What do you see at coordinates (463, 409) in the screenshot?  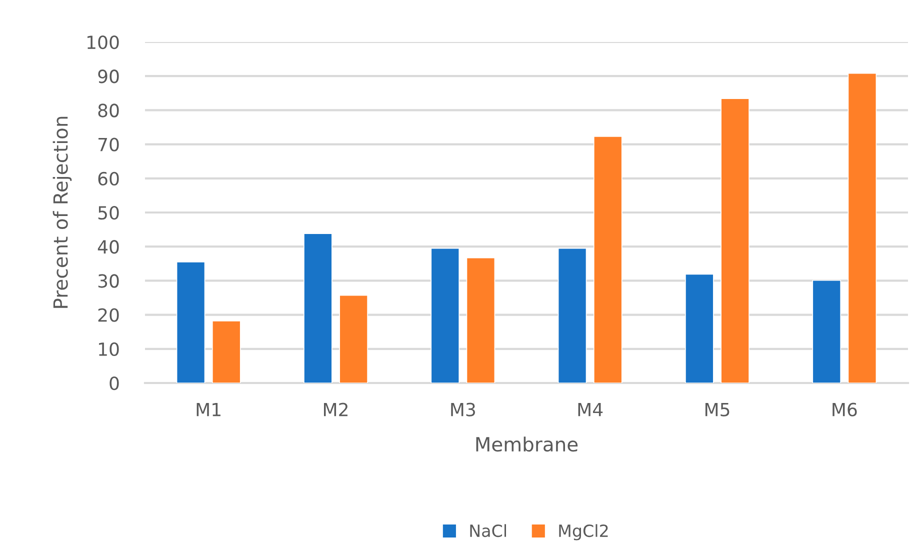 I see `x-tick-label: M3` at bounding box center [463, 409].